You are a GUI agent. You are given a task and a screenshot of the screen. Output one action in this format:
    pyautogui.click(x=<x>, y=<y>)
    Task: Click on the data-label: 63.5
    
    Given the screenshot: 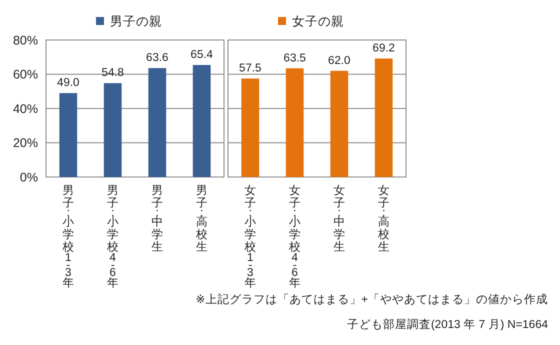 What is the action you would take?
    pyautogui.click(x=295, y=58)
    